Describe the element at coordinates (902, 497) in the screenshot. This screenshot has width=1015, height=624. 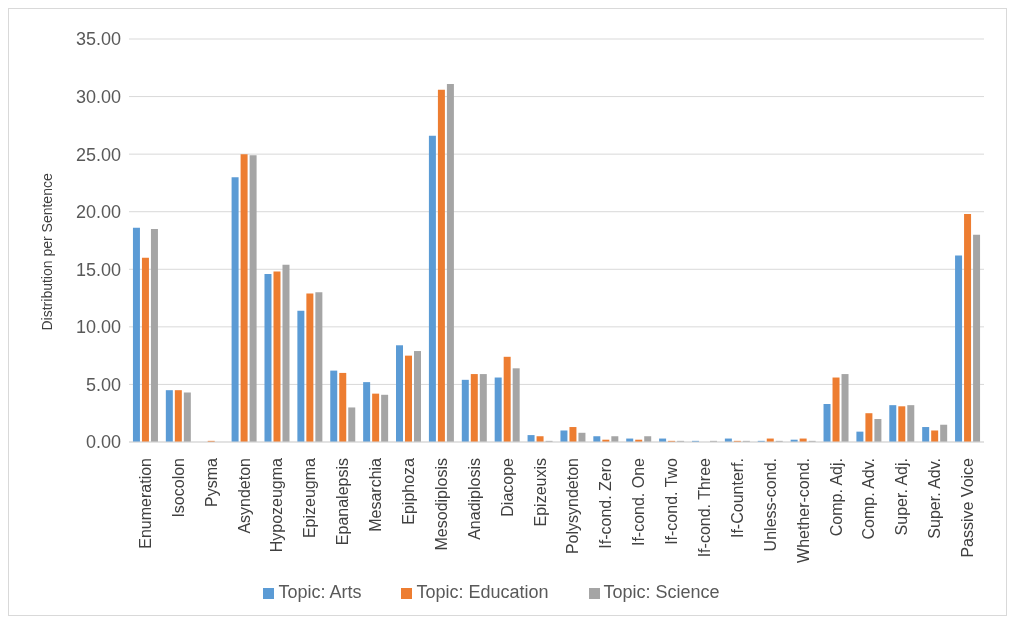
I see `x-tick-label: Super. Adj.` at that location.